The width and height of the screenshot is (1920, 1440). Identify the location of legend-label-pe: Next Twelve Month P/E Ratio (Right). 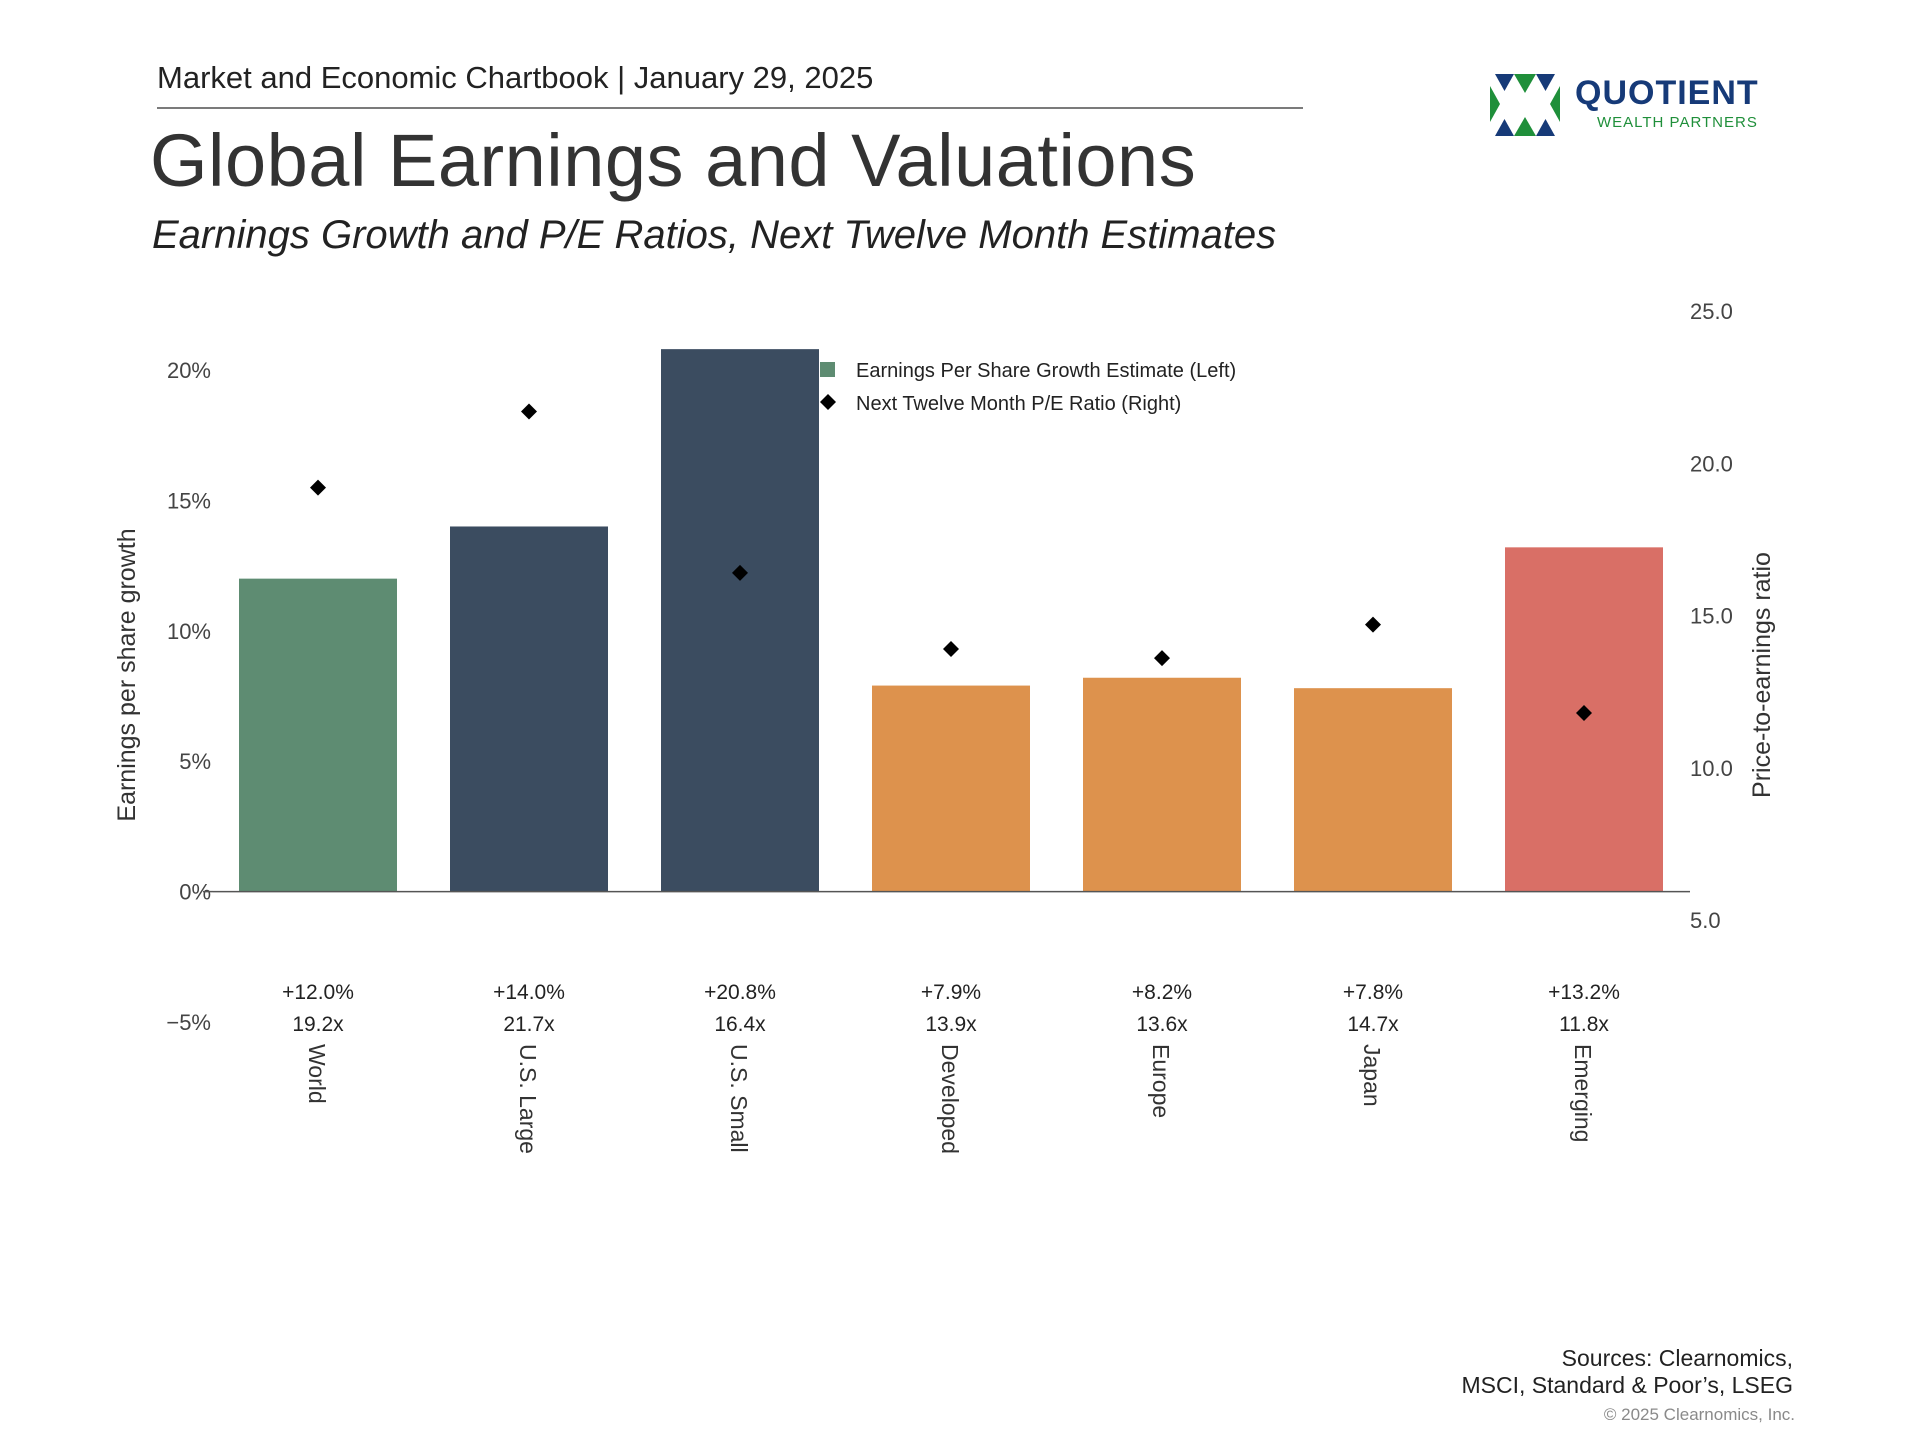
(1018, 404).